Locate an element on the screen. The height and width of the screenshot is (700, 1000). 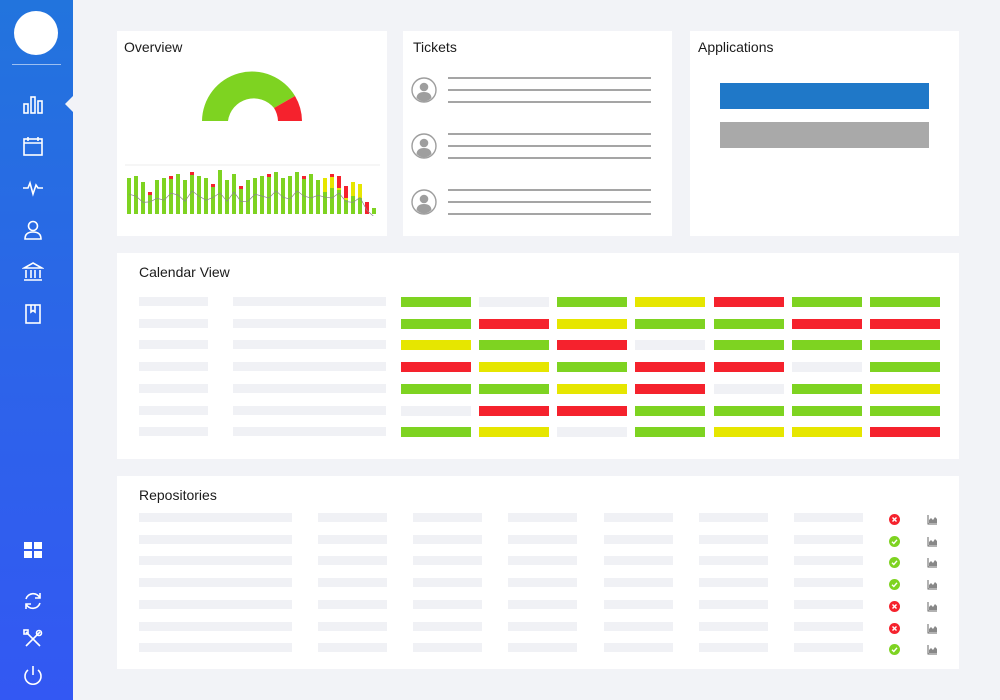
refresh-icon is located at coordinates (33, 601).